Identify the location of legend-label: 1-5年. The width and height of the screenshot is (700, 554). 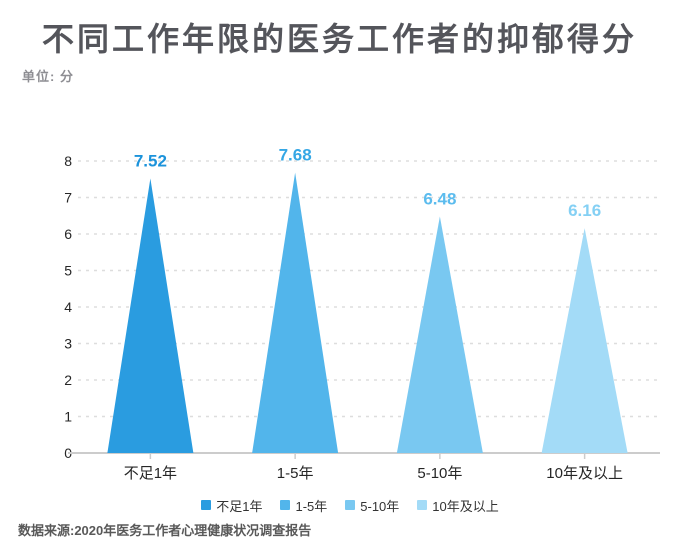
(311, 506).